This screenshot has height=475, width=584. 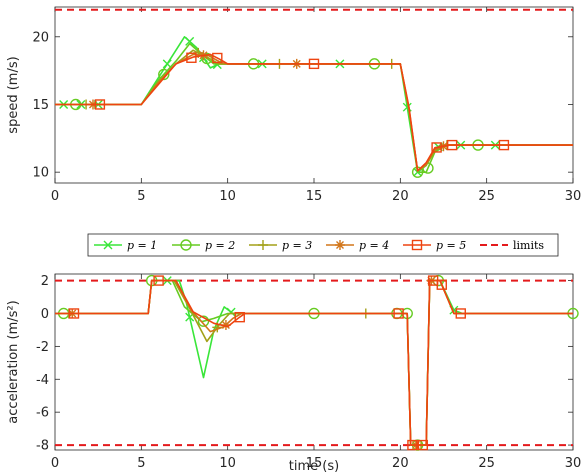 What do you see at coordinates (512, 245) in the screenshot?
I see `legend-entry: limits` at bounding box center [512, 245].